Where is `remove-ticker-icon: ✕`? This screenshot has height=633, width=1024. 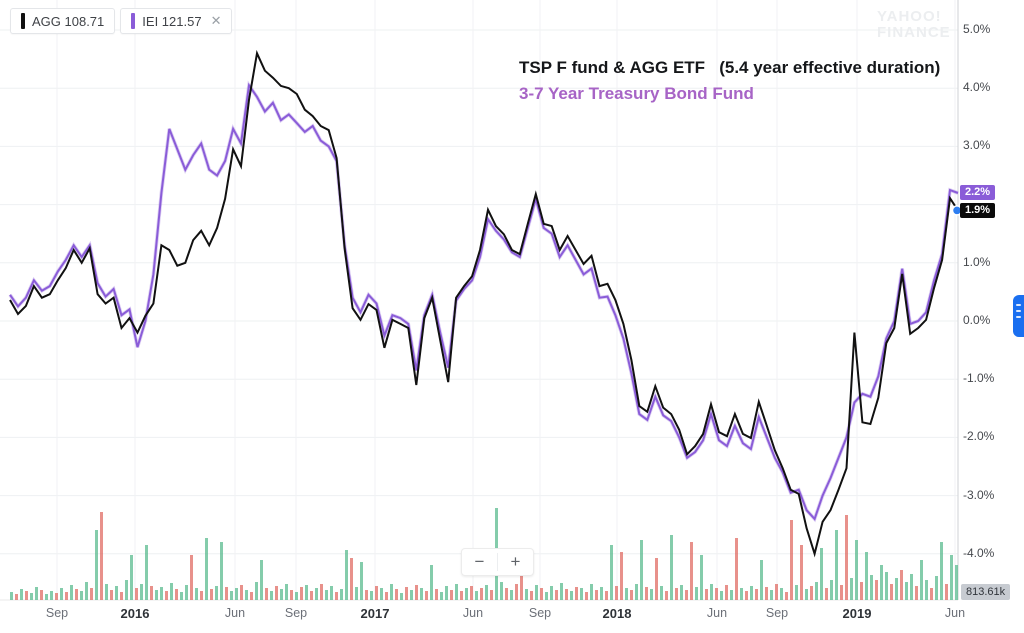 remove-ticker-icon: ✕ is located at coordinates (216, 20).